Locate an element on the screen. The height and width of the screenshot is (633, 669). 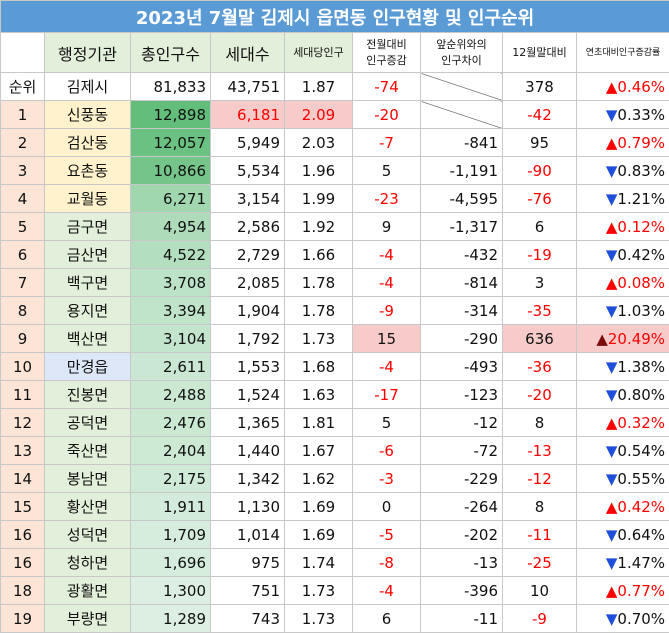
vs-december-cell: 636 is located at coordinates (540, 339).